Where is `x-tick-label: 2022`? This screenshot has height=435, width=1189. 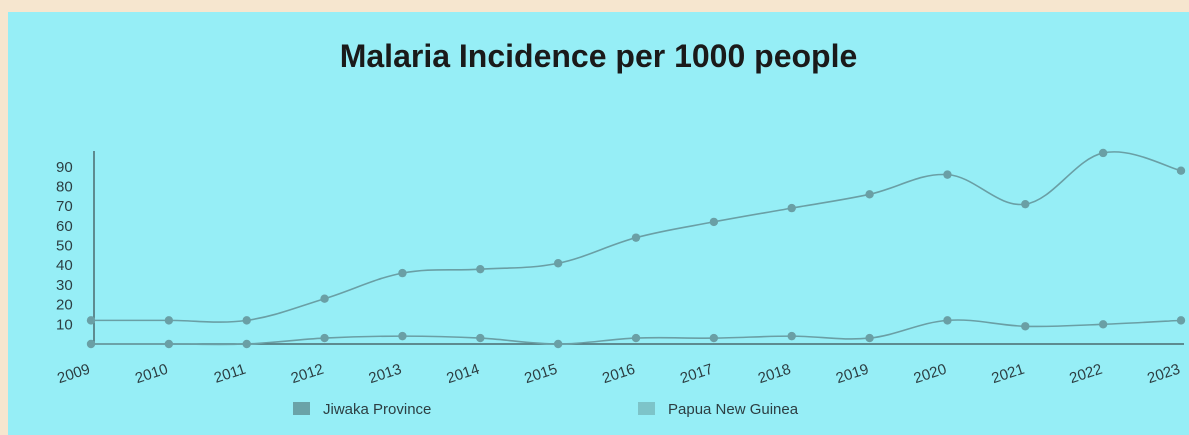
x-tick-label: 2022 is located at coordinates (1085, 374).